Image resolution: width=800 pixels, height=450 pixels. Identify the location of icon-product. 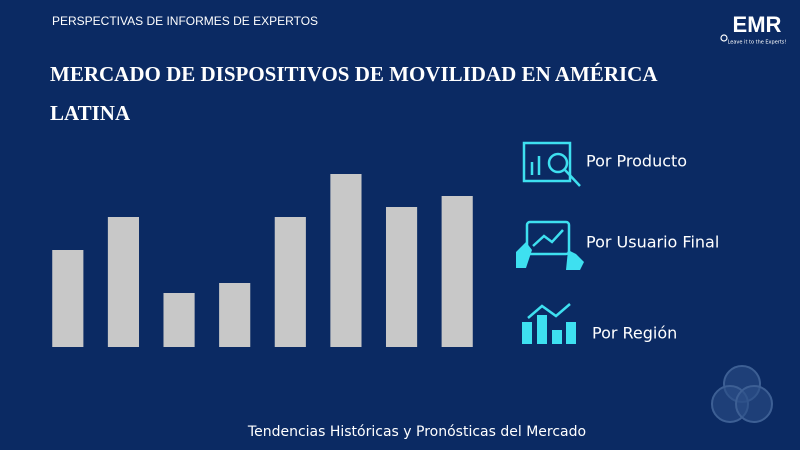
(551, 164).